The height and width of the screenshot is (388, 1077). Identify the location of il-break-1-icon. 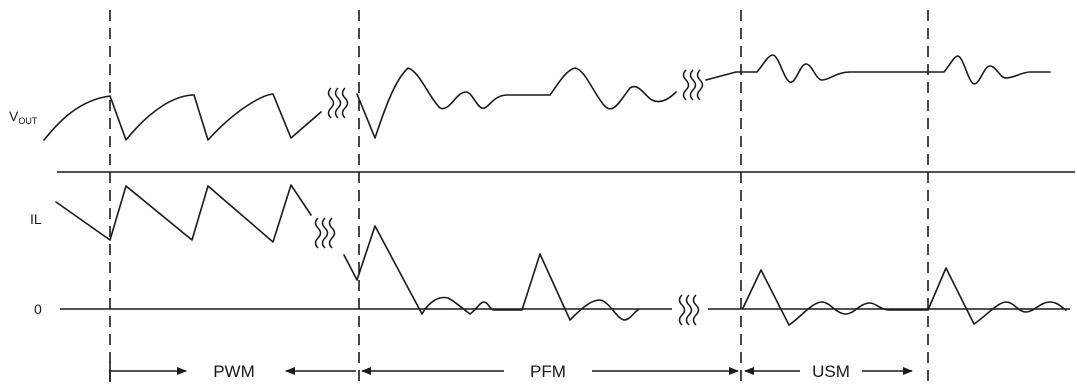
(325, 233).